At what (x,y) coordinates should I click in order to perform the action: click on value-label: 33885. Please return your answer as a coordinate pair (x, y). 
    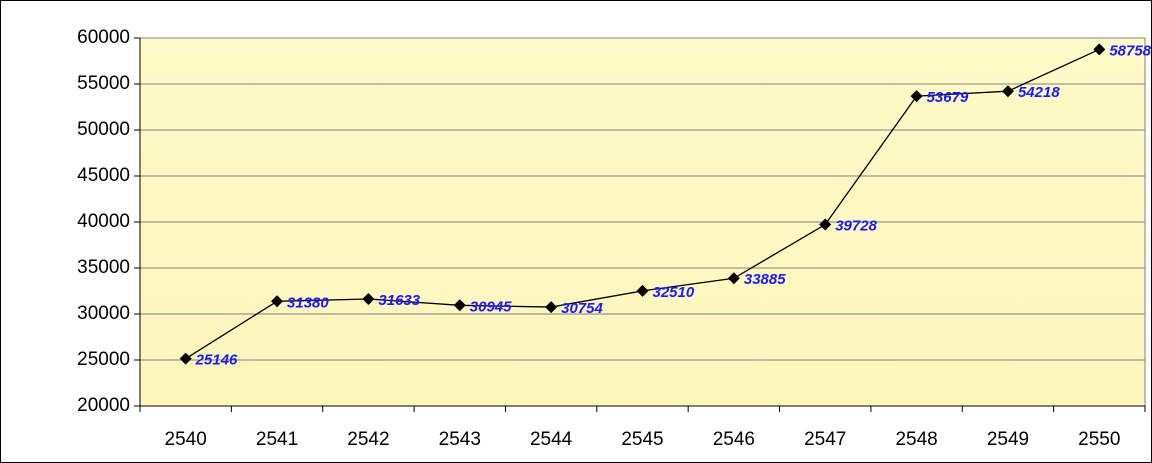
    Looking at the image, I should click on (765, 279).